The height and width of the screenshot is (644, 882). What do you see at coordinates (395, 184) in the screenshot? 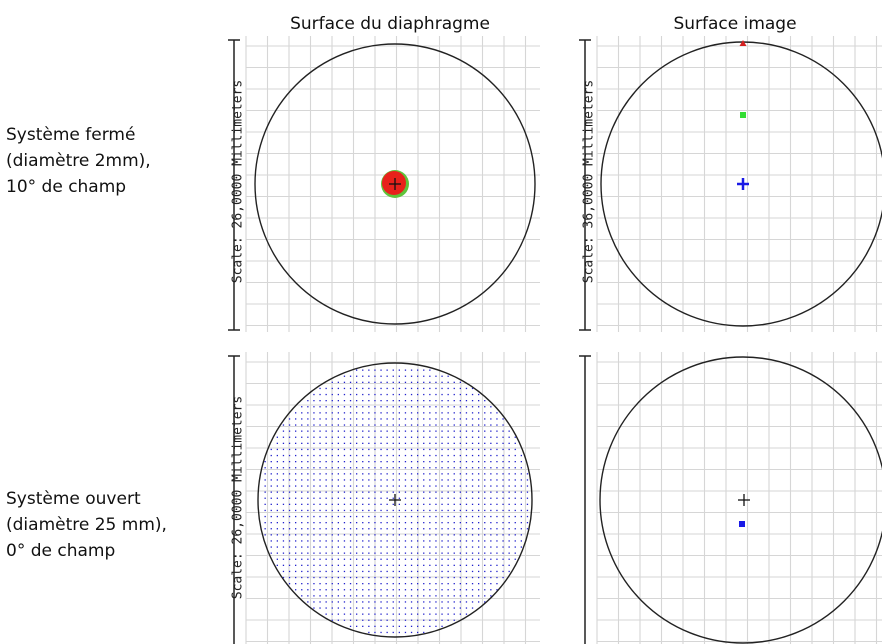
I see `aperture-circle` at bounding box center [395, 184].